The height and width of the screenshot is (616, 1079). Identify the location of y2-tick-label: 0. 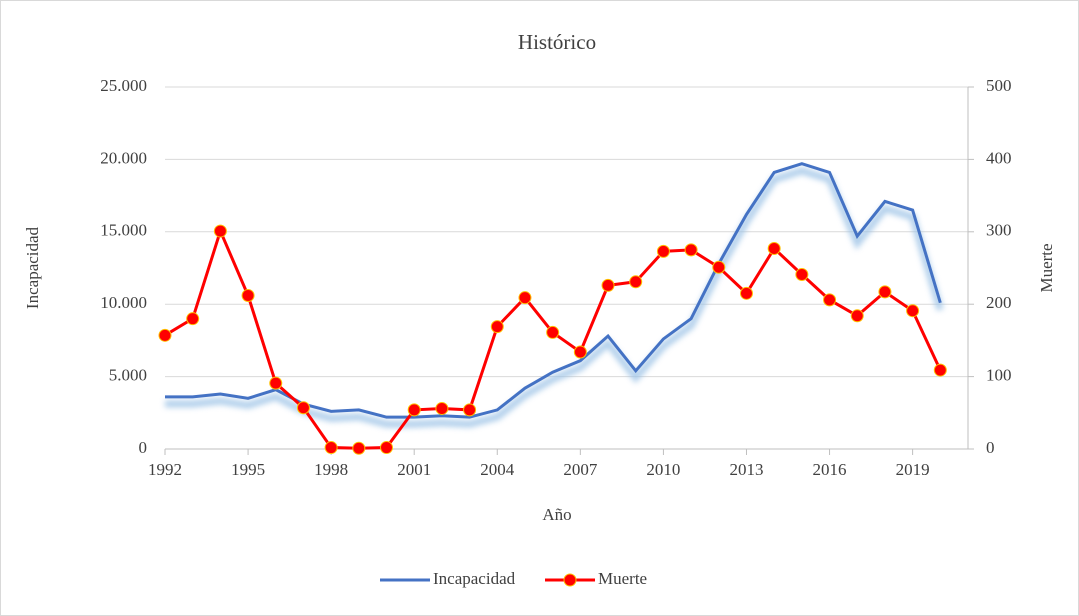
(990, 447).